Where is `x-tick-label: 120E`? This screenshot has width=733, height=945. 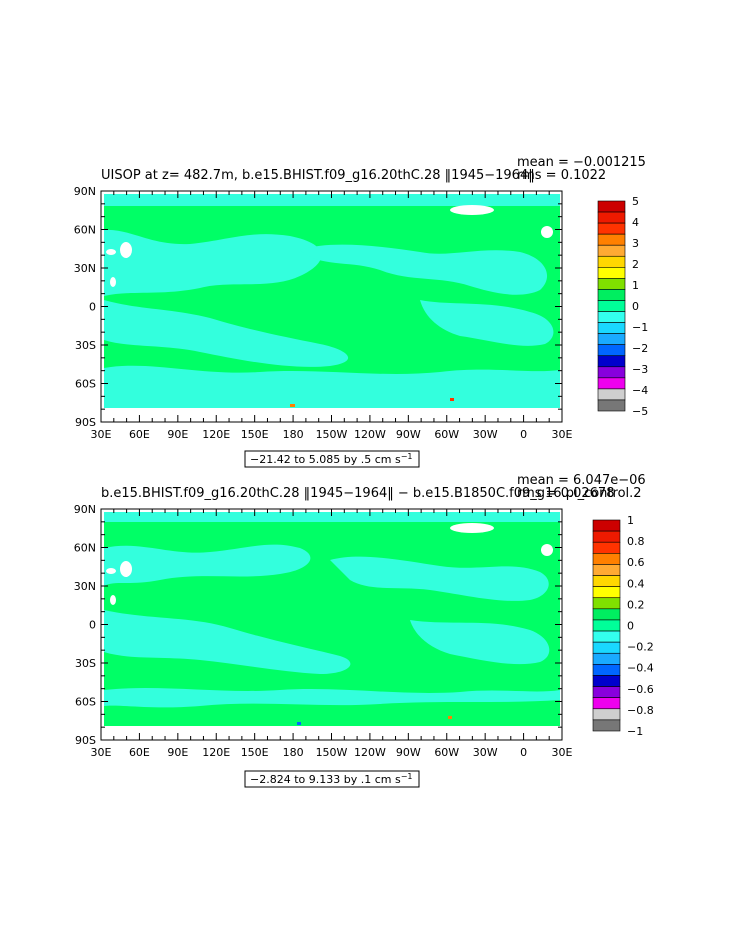
x-tick-label: 120E is located at coordinates (216, 434).